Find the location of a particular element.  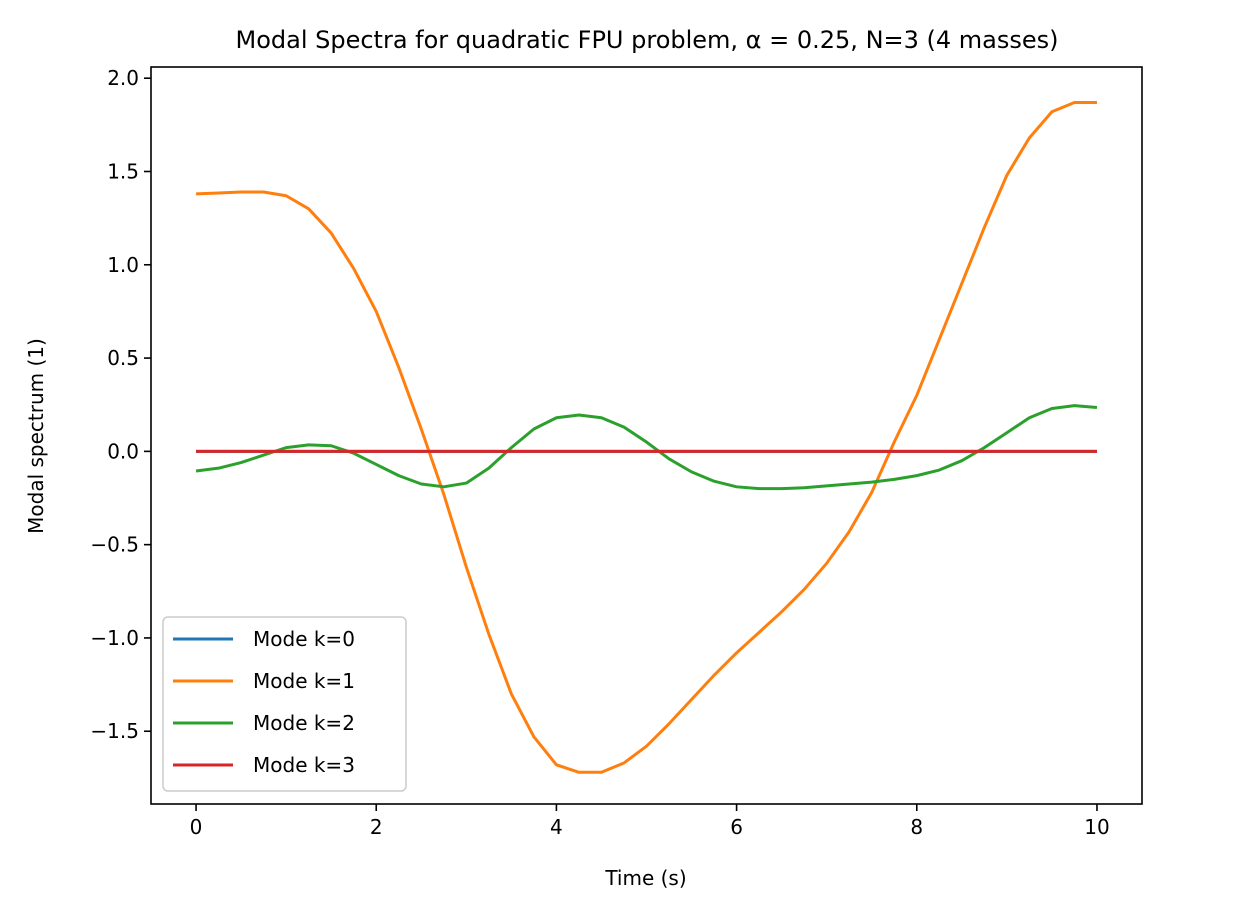

x-axis-label: Time (s) is located at coordinates (645, 878).